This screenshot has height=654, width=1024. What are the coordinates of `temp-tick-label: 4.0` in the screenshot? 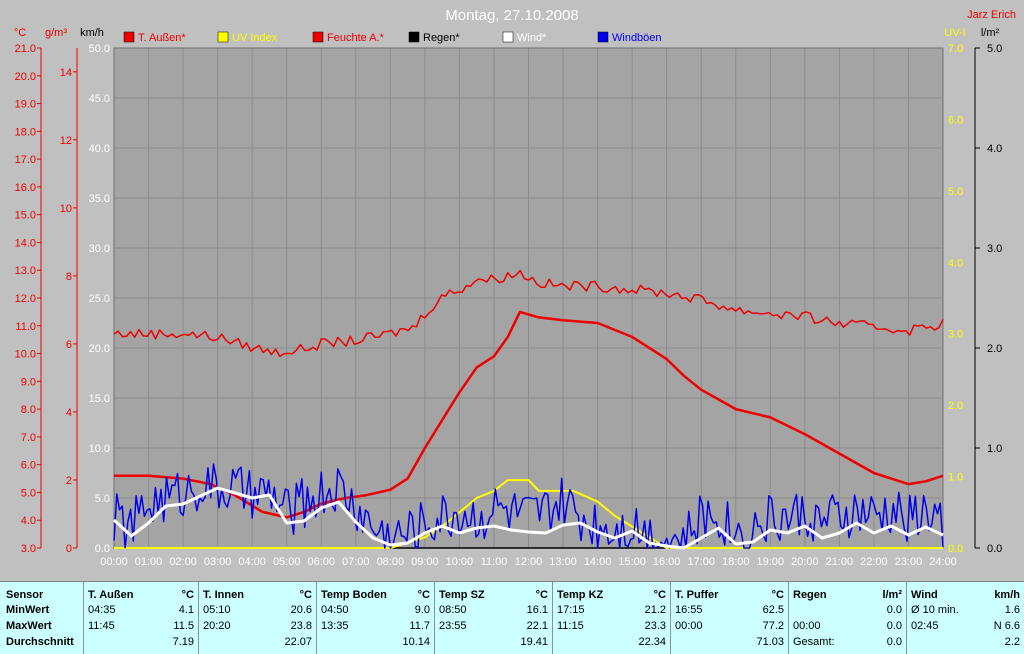 It's located at (28, 521).